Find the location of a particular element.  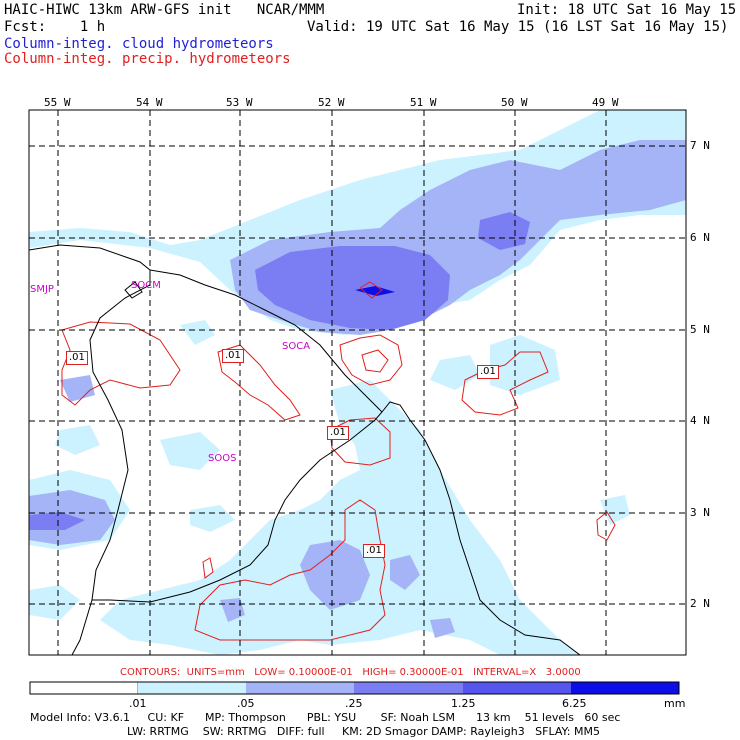

lat-label: 6 N is located at coordinates (700, 237).